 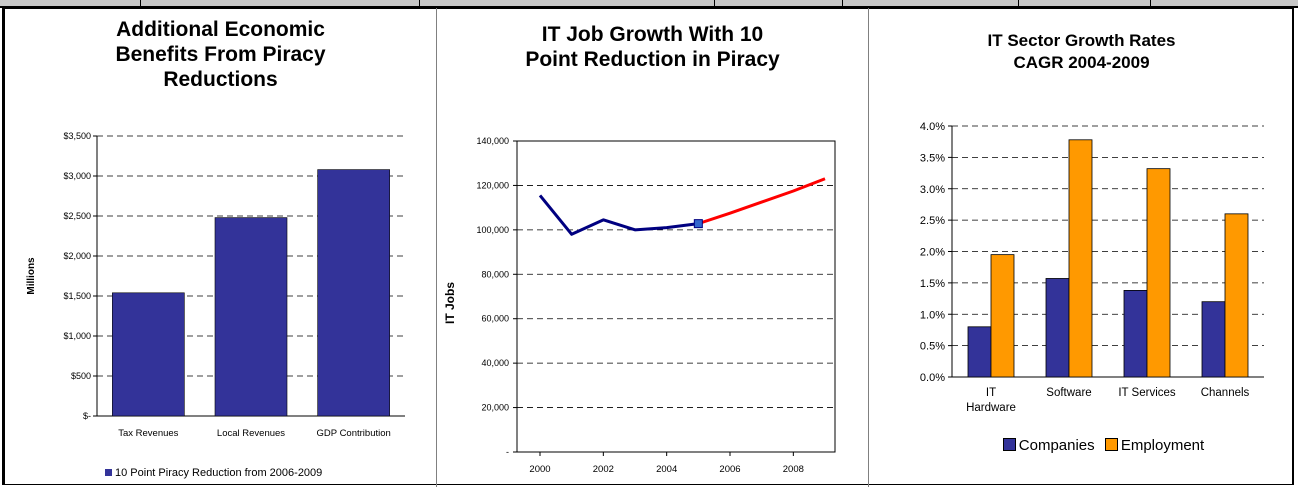 I want to click on y-tick-label: 40,000, so click(x=495, y=363).